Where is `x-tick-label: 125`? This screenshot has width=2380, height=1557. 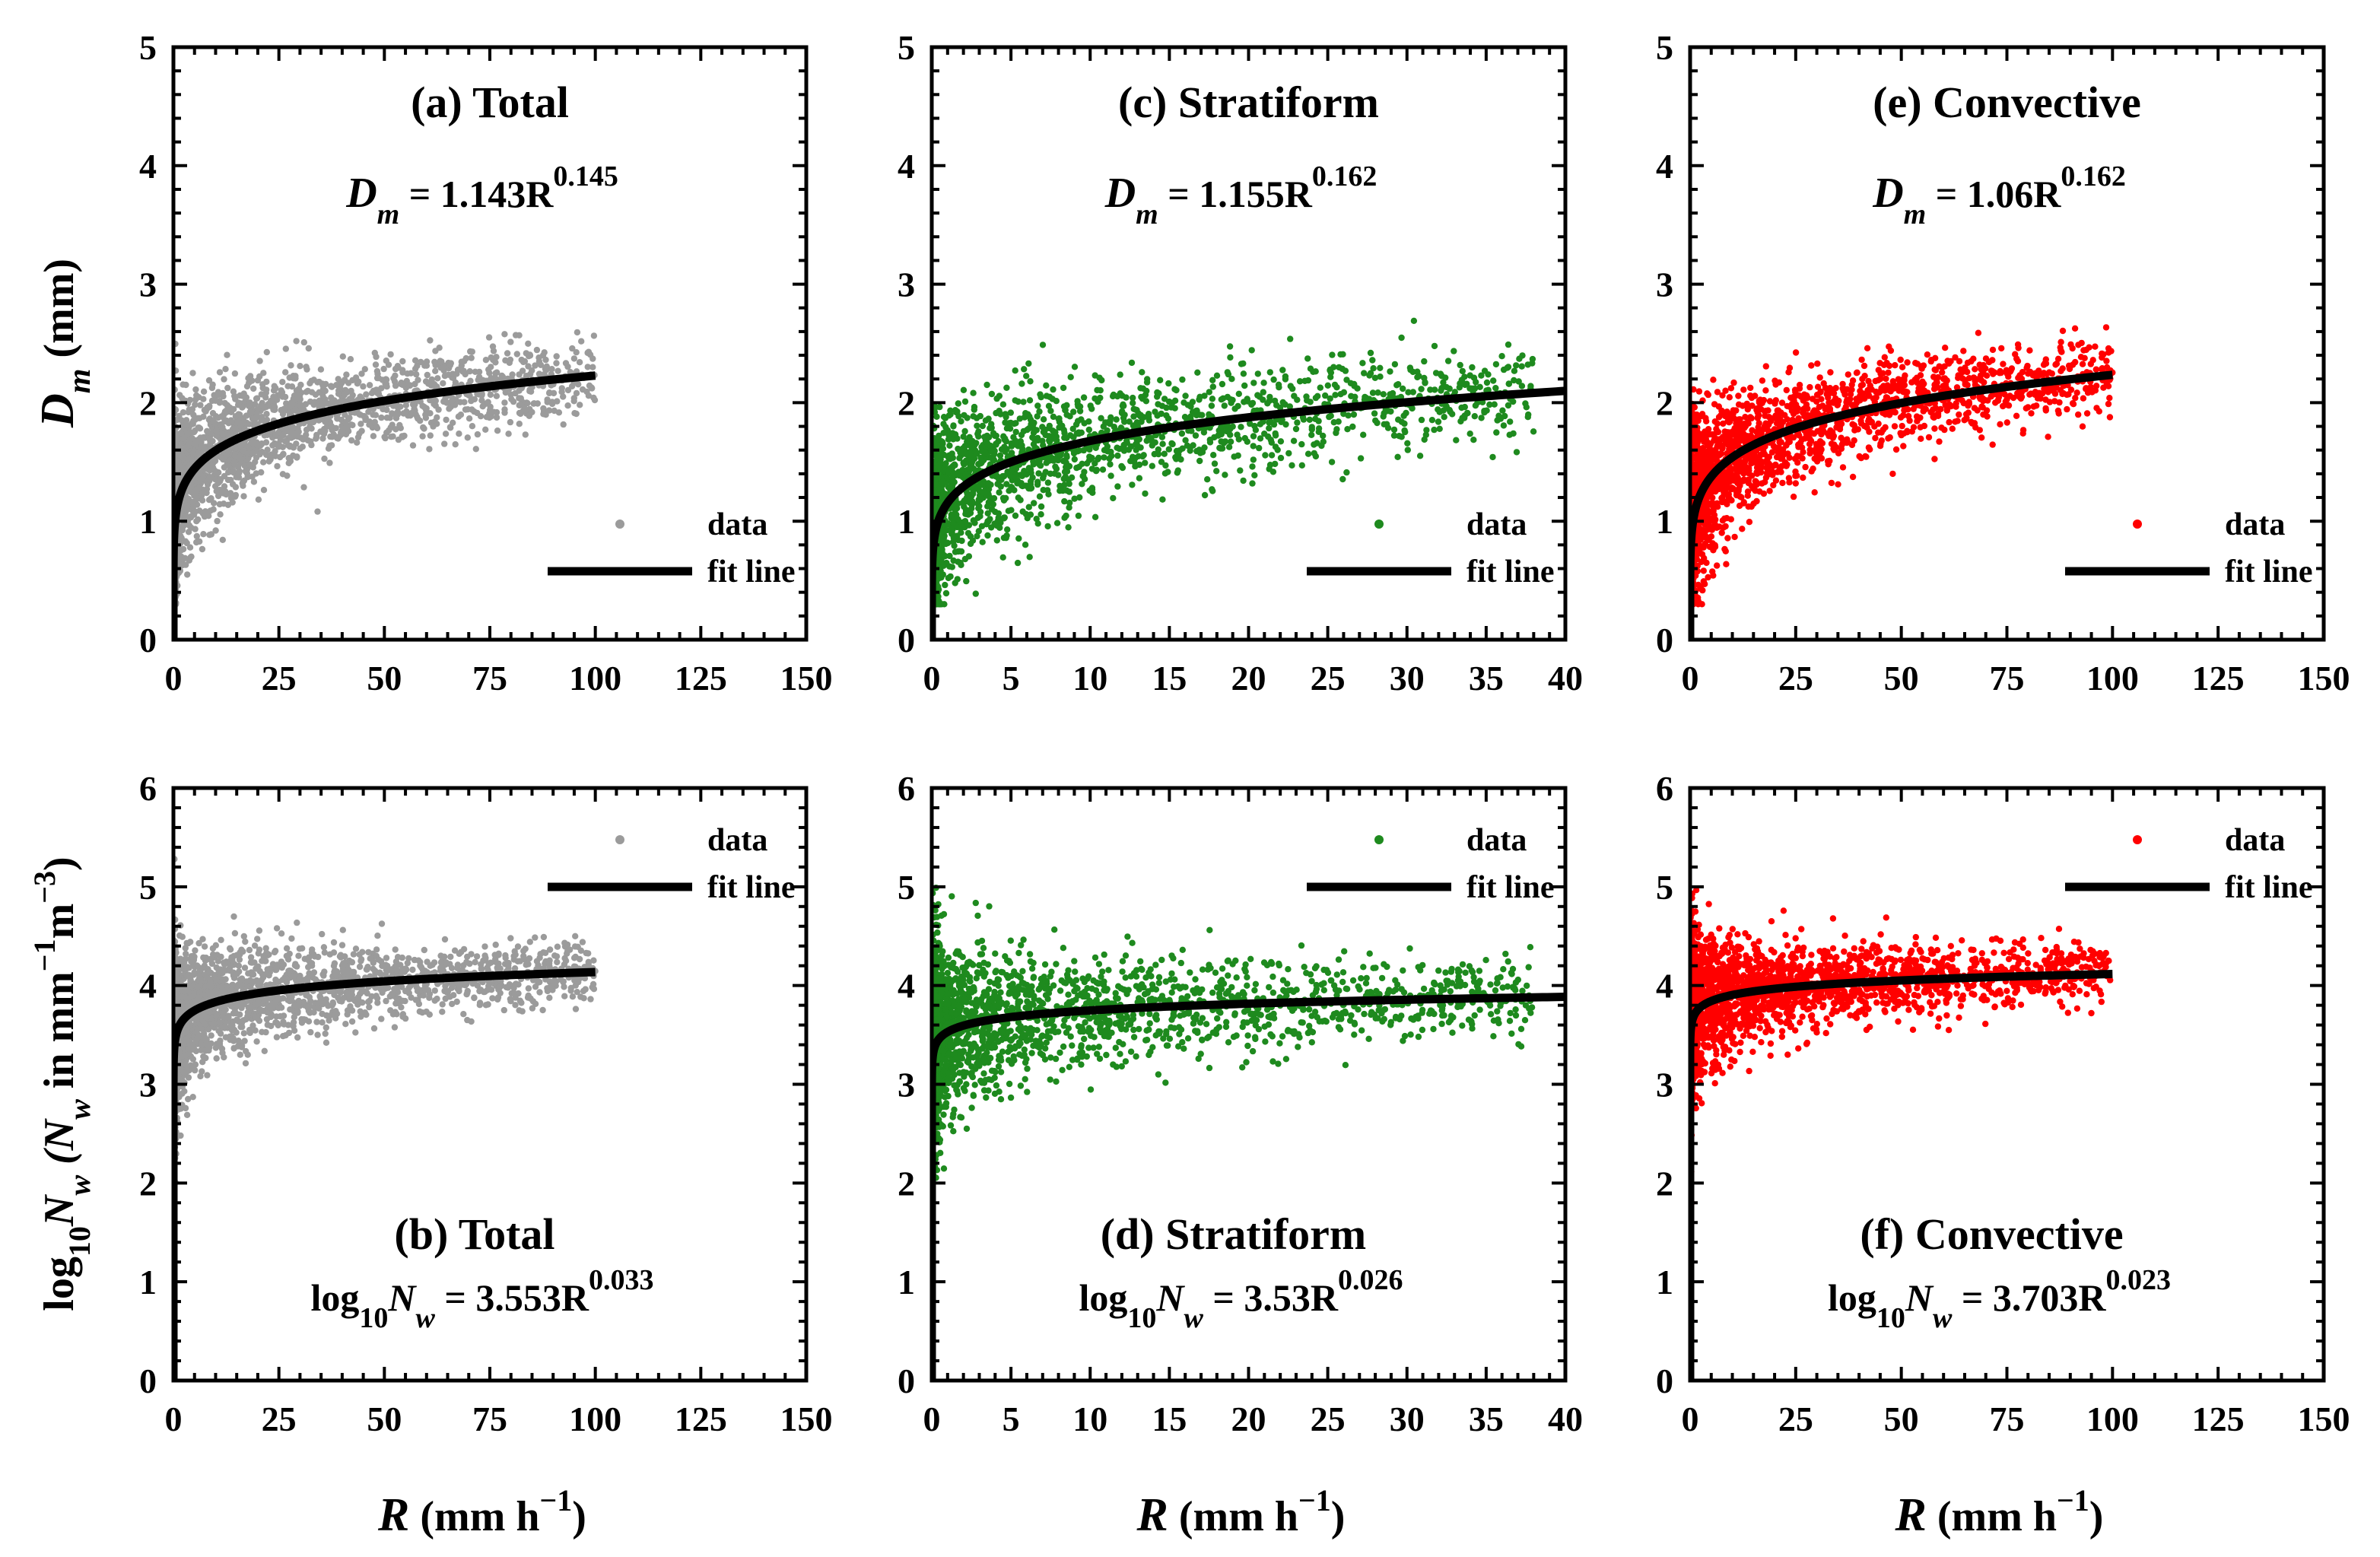
x-tick-label: 125 is located at coordinates (701, 678).